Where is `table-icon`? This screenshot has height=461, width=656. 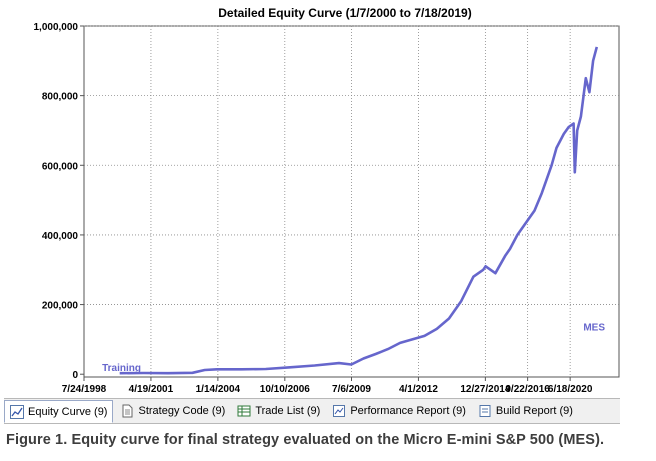 table-icon is located at coordinates (244, 411).